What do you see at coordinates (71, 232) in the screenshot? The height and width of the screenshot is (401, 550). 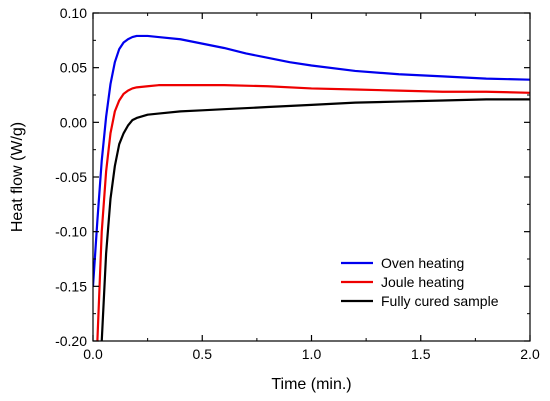 I see `y-tick-label: -0.10` at bounding box center [71, 232].